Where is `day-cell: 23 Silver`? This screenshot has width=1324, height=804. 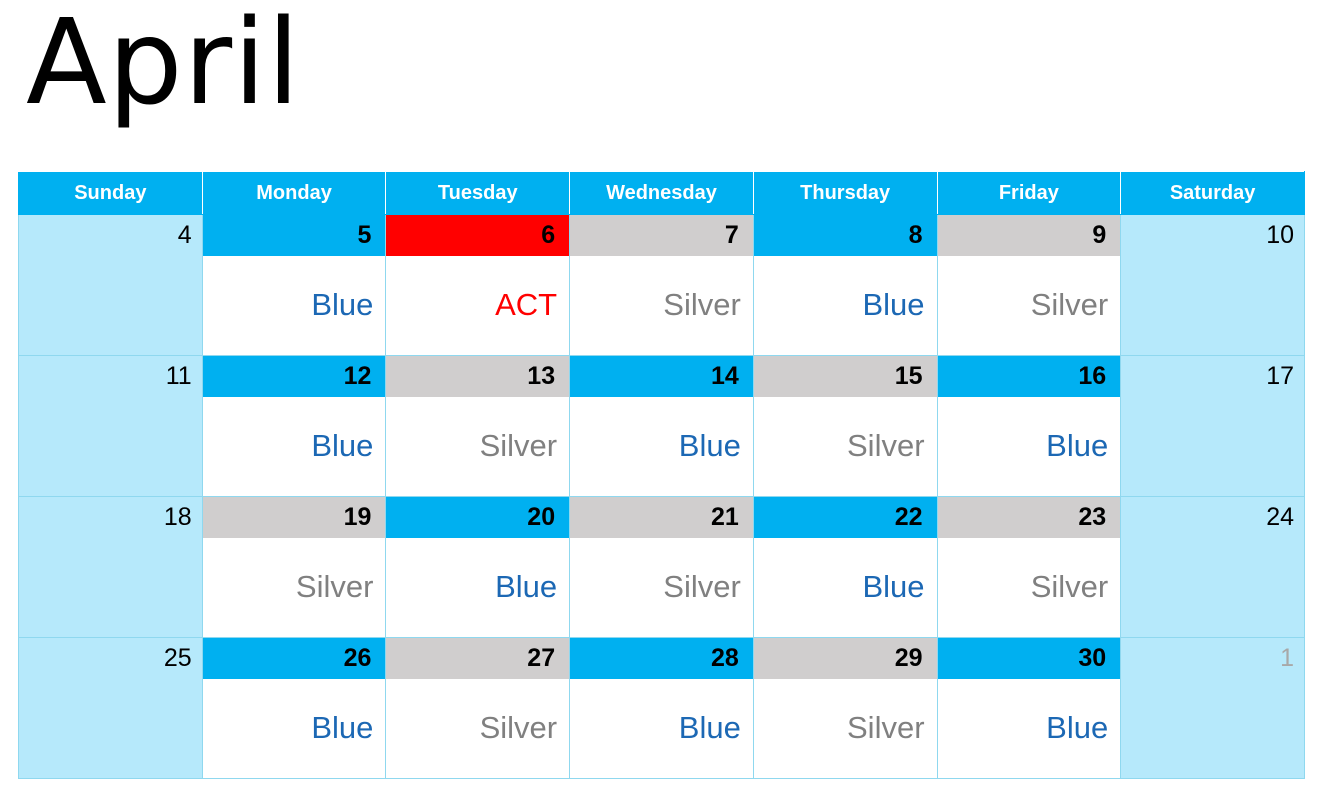 day-cell: 23 Silver is located at coordinates (1029, 567).